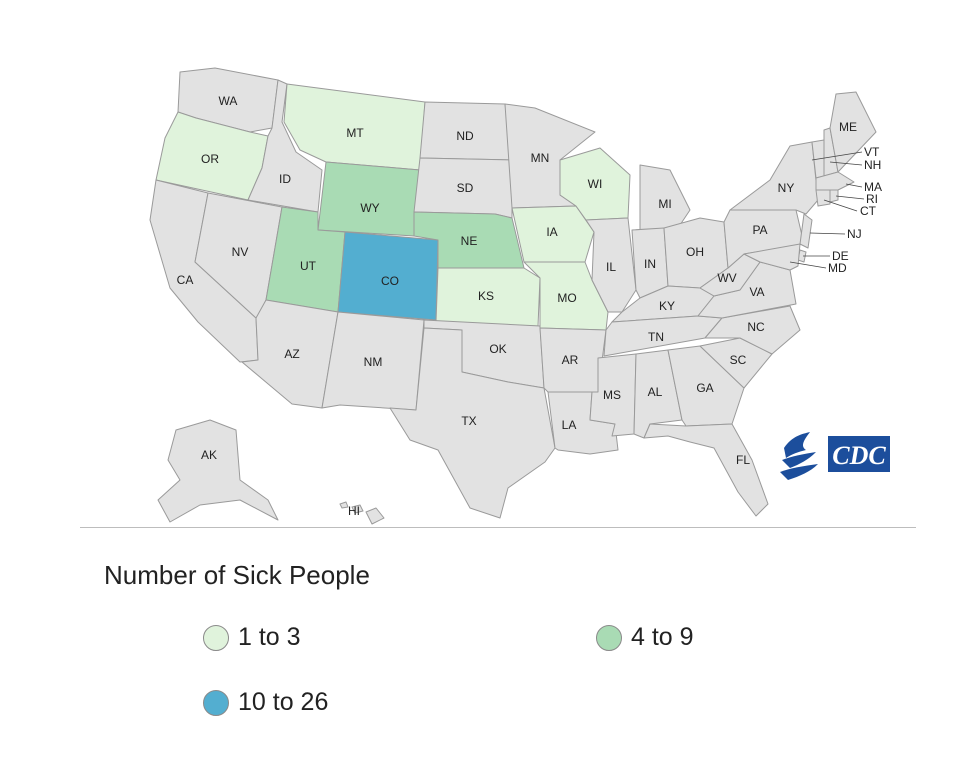 The image size is (977, 777). I want to click on label-tn: TN, so click(656, 337).